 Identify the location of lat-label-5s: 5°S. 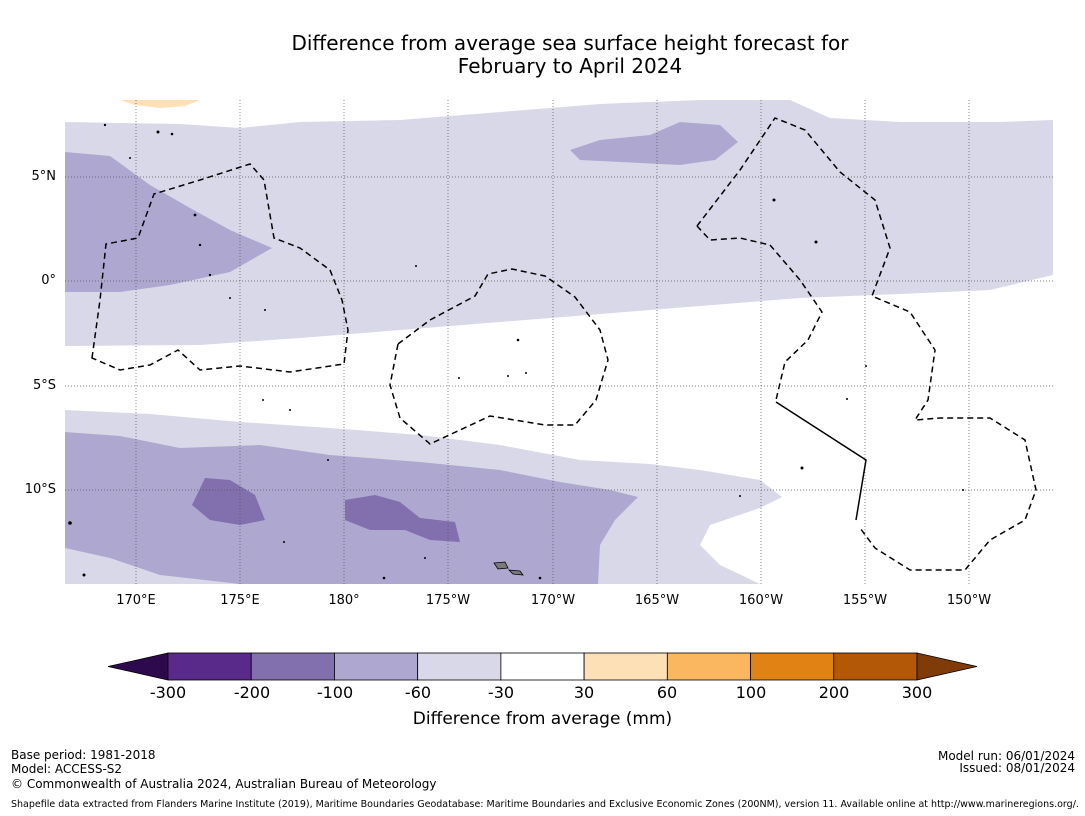
(44, 385).